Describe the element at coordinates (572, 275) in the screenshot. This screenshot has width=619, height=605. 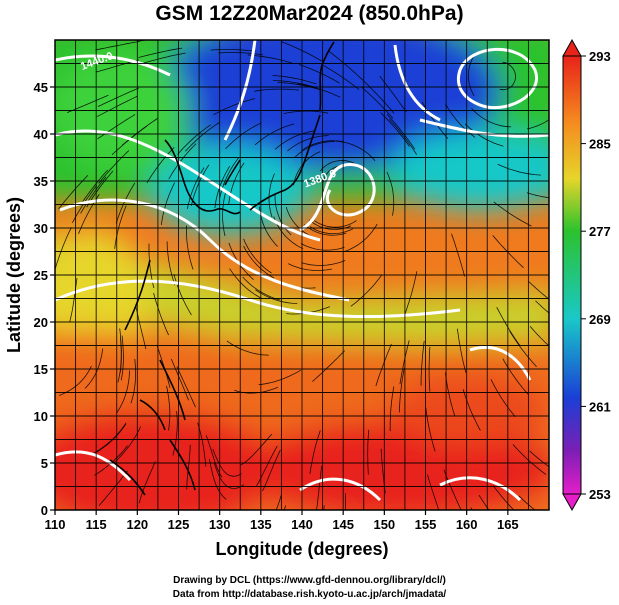
I see `colorbar-gradient` at that location.